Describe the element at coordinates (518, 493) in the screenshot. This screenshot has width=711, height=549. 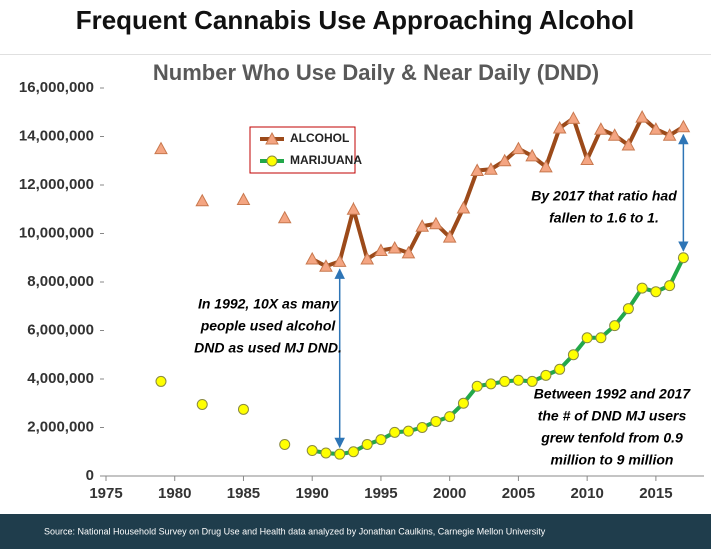
I see `x-tick-label: 2005` at that location.